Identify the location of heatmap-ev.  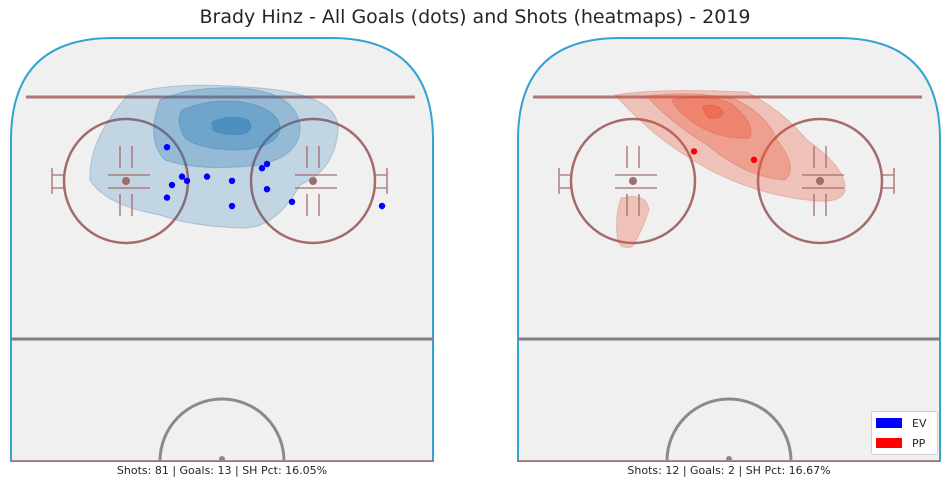
(214, 156).